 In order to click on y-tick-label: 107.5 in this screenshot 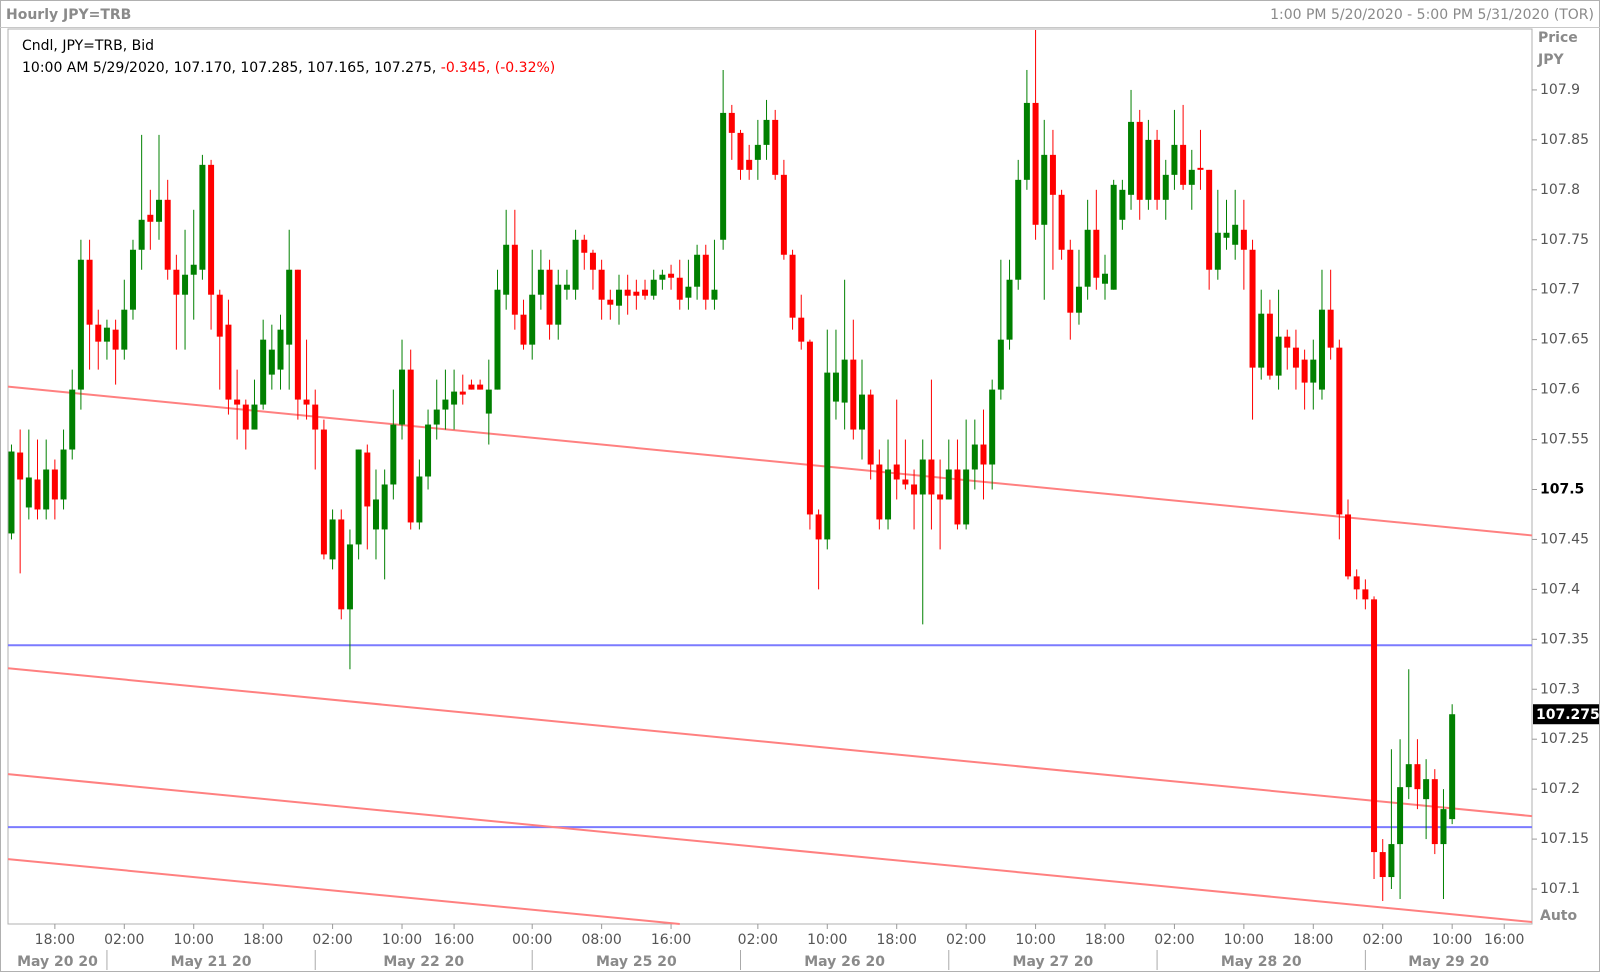, I will do `click(1562, 489)`.